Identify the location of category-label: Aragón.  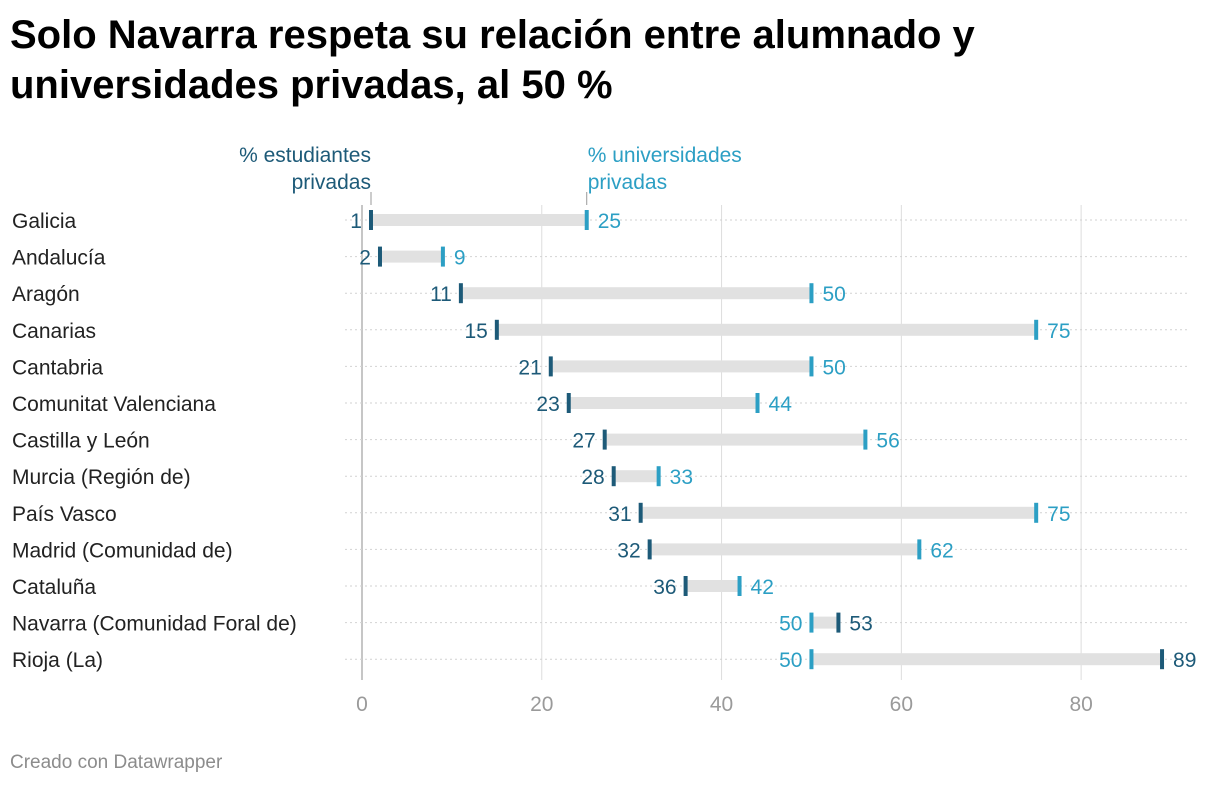
(46, 294).